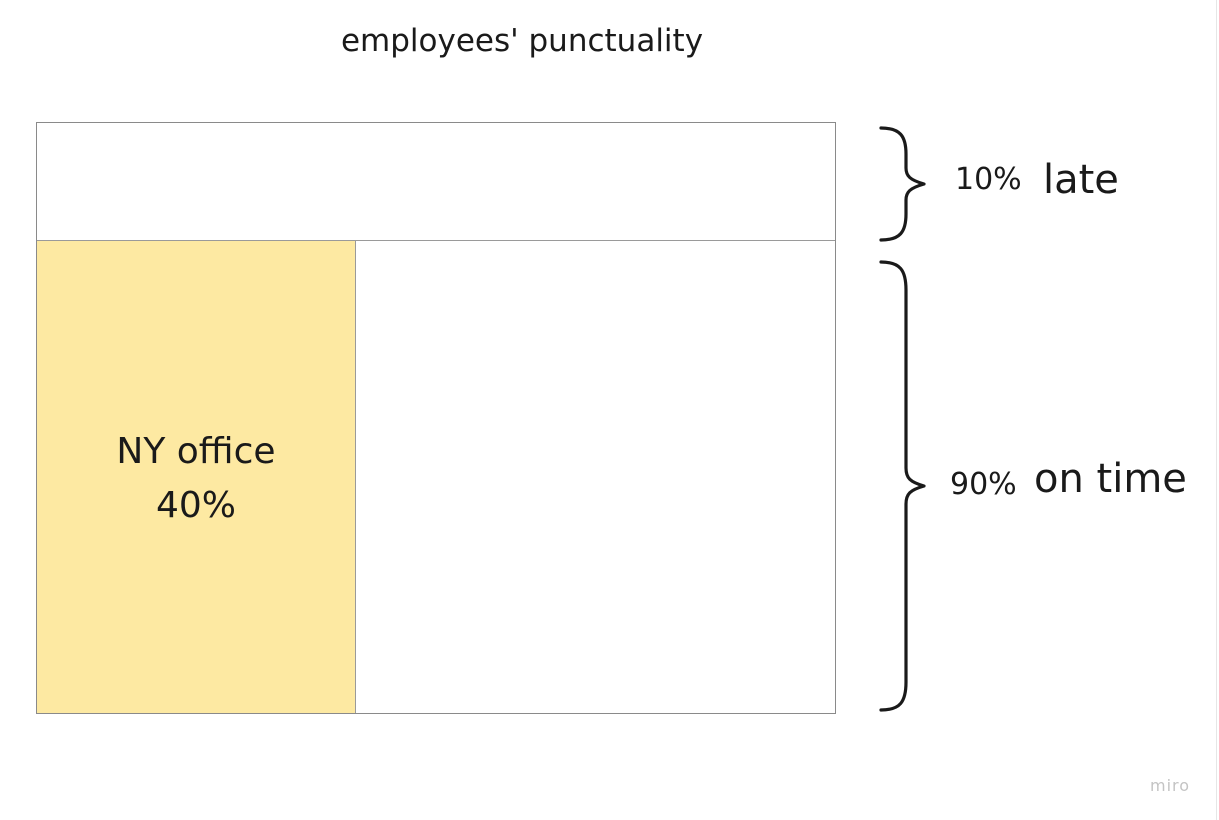 The height and width of the screenshot is (820, 1219). I want to click on on-time-percent: 90%, so click(983, 484).